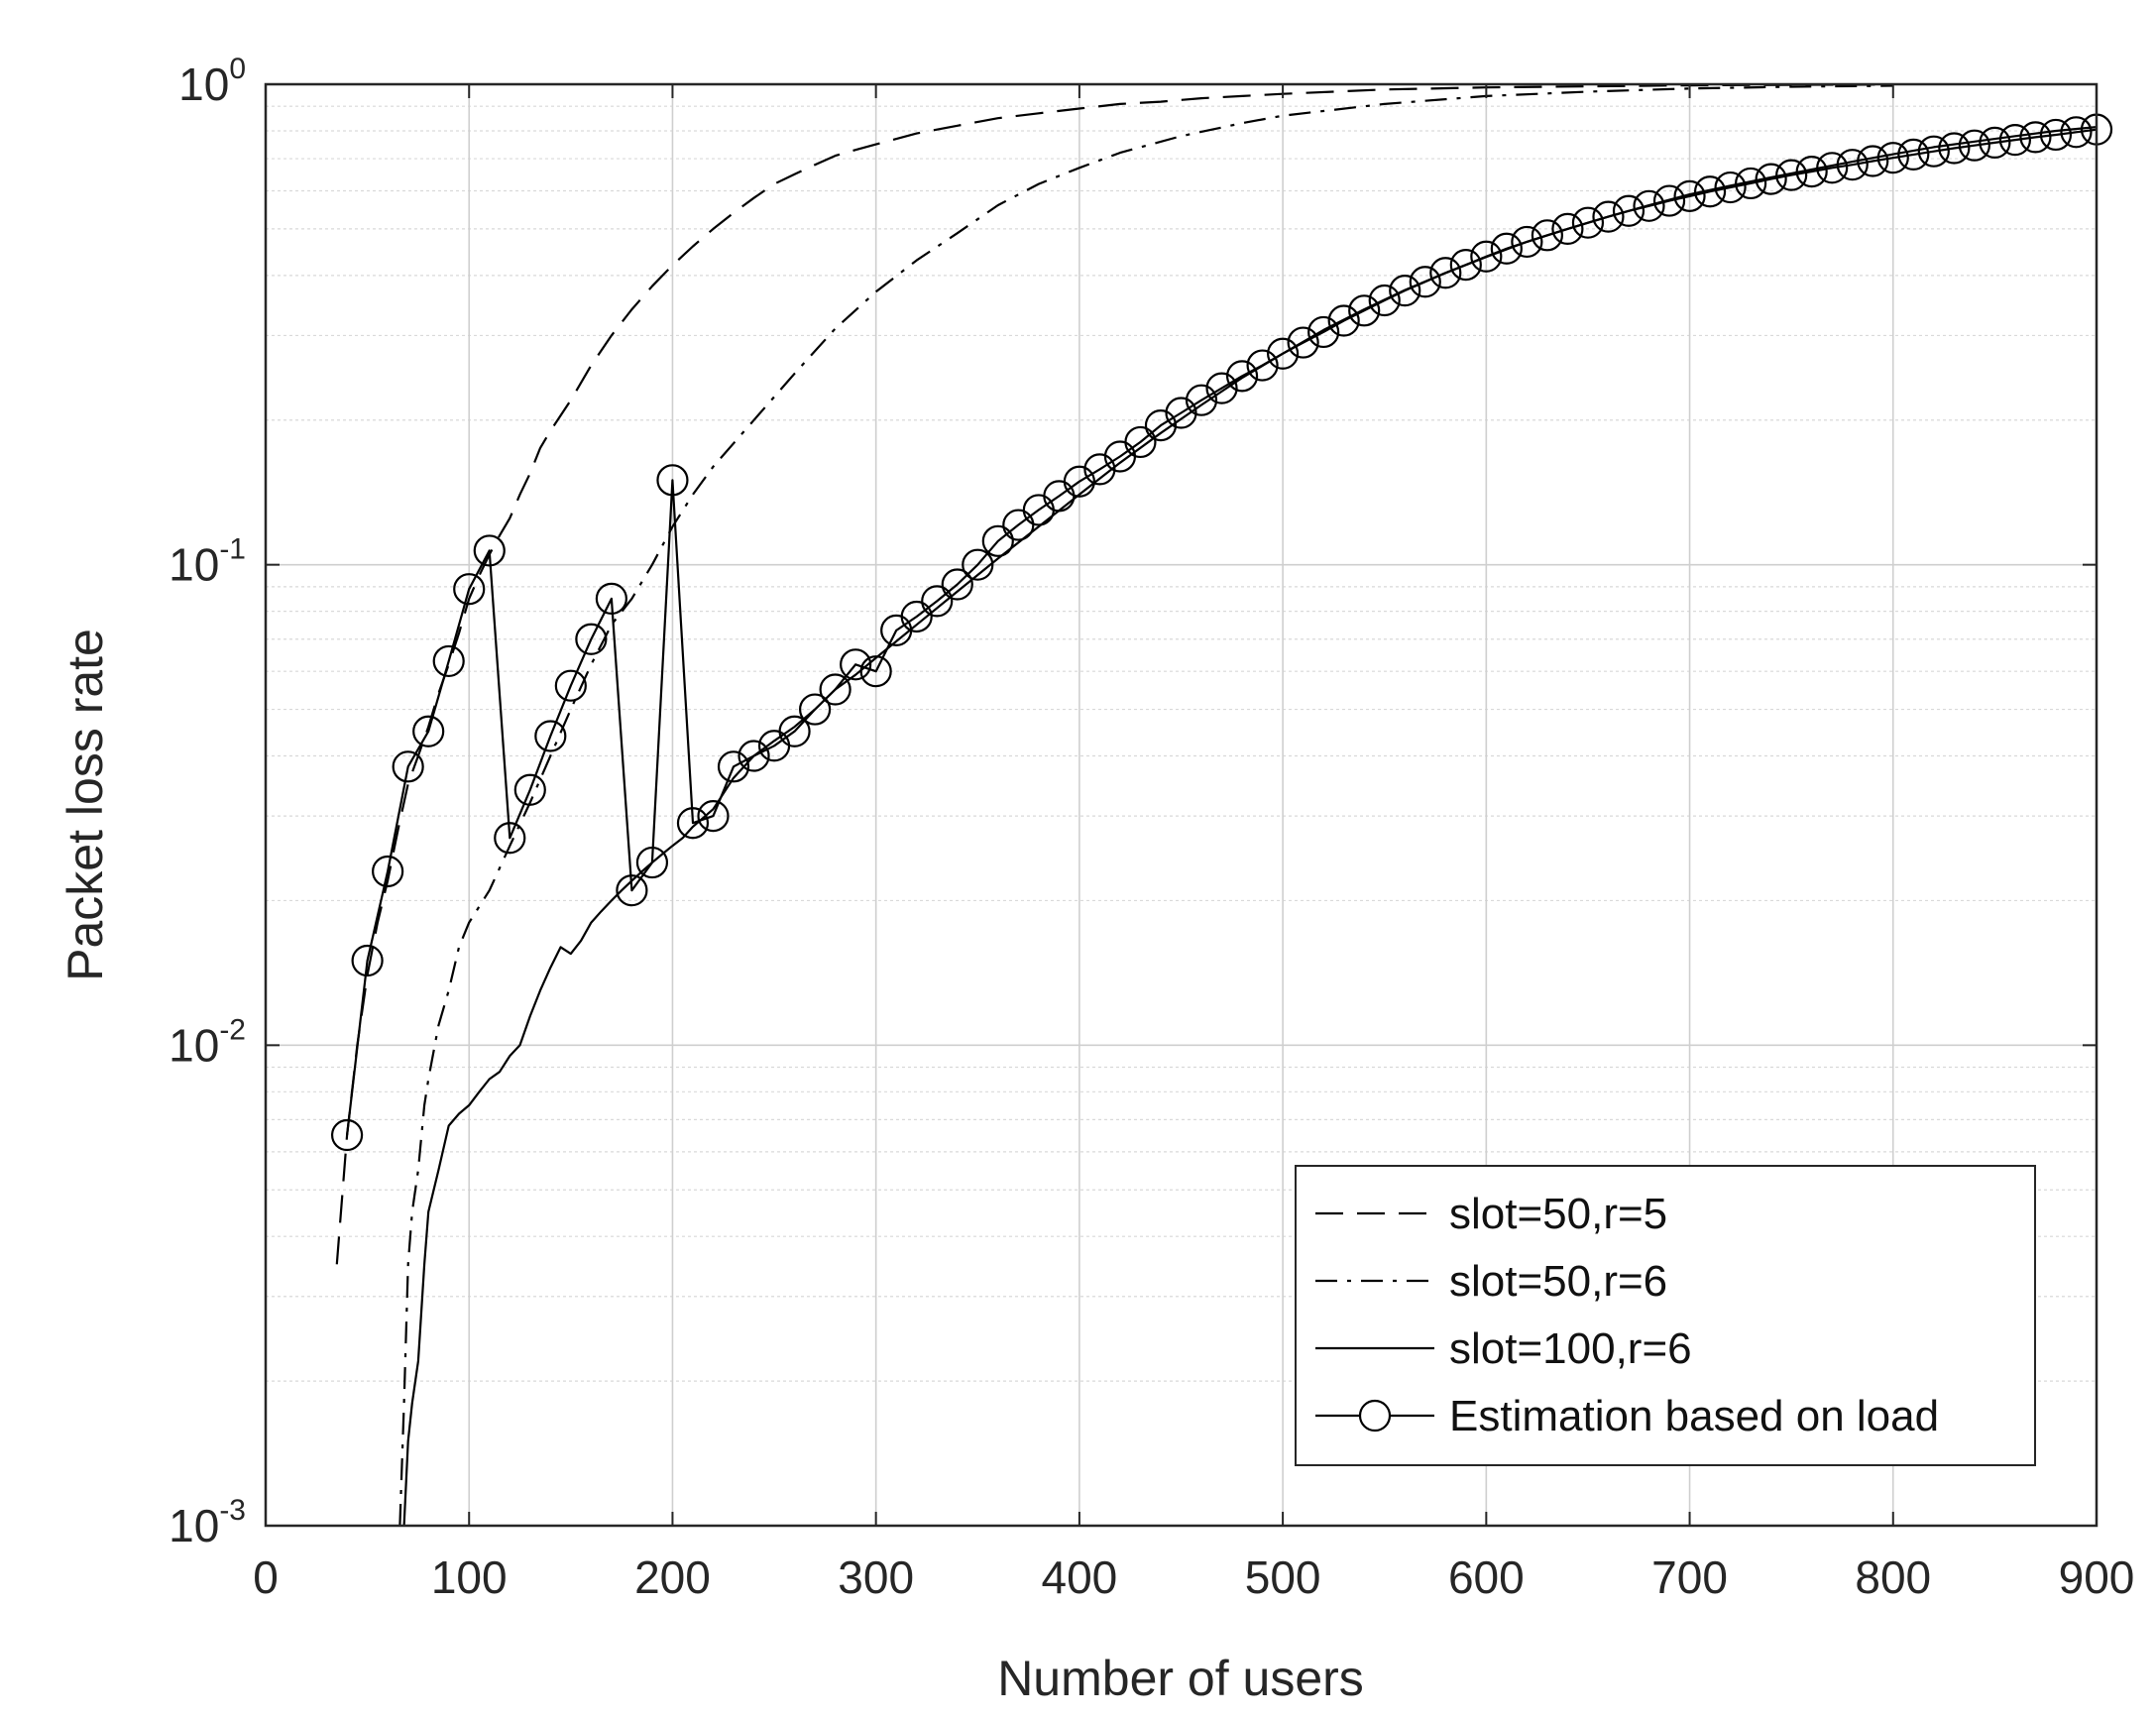 This screenshot has height=1720, width=2156. I want to click on y-tick-exponent: -2, so click(232, 1029).